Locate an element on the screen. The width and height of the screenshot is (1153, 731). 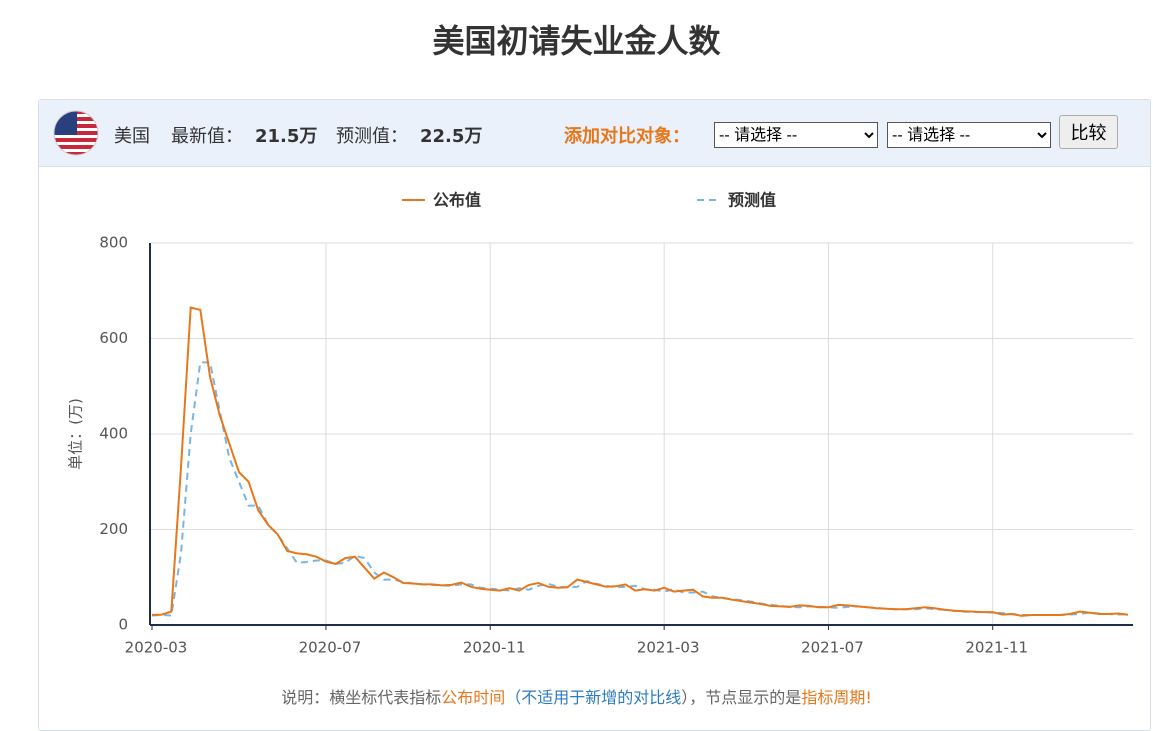
compare-button: 比较 is located at coordinates (1088, 132).